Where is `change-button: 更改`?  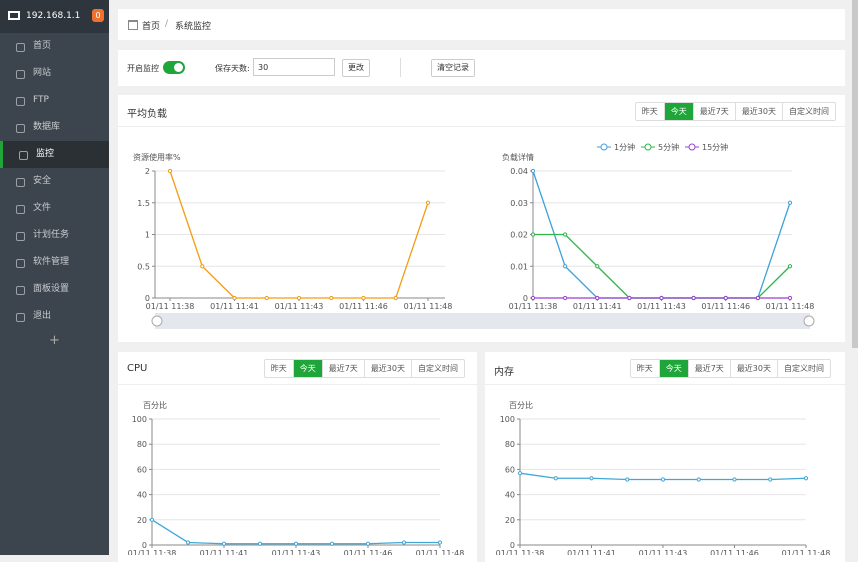 change-button: 更改 is located at coordinates (356, 68).